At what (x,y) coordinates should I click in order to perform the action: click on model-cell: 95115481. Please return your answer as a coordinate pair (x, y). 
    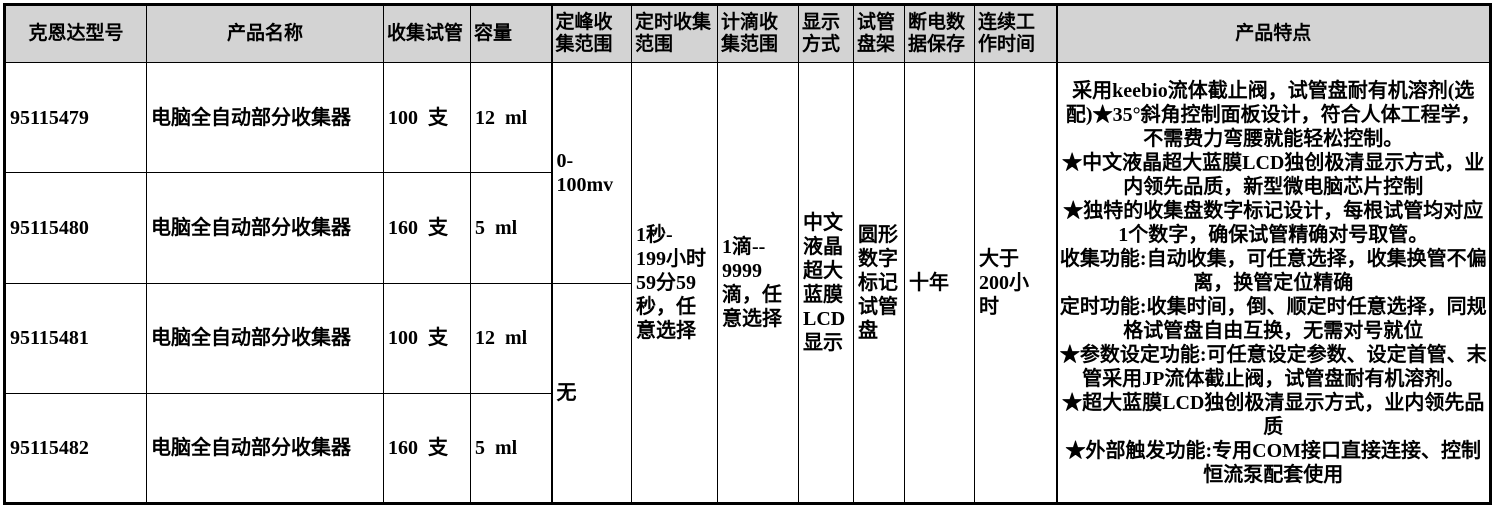
    Looking at the image, I should click on (75, 338).